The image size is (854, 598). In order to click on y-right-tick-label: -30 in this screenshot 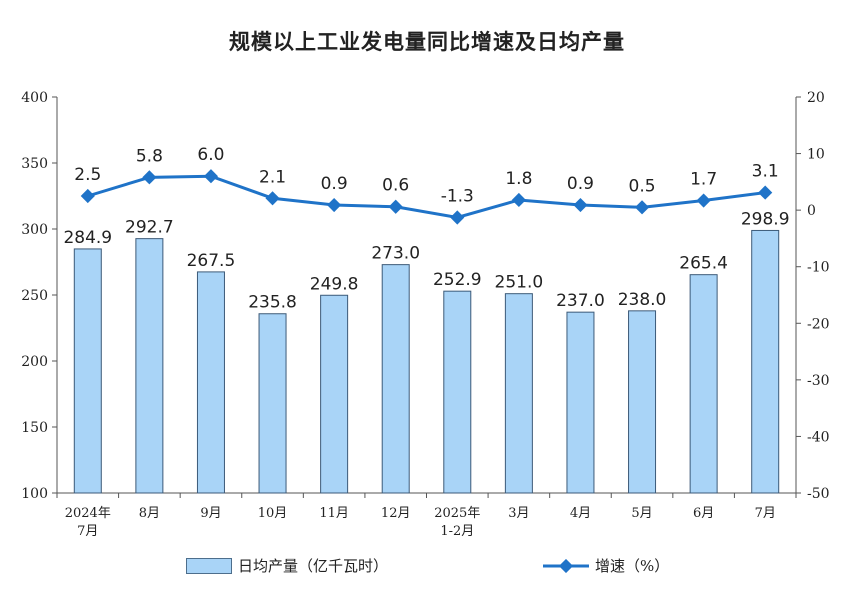, I will do `click(818, 381)`.